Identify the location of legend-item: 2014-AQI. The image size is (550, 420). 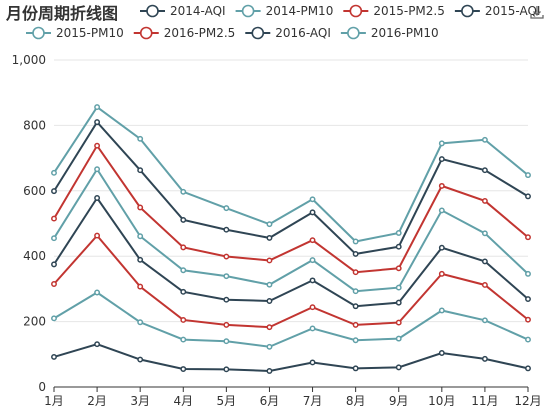
(183, 11).